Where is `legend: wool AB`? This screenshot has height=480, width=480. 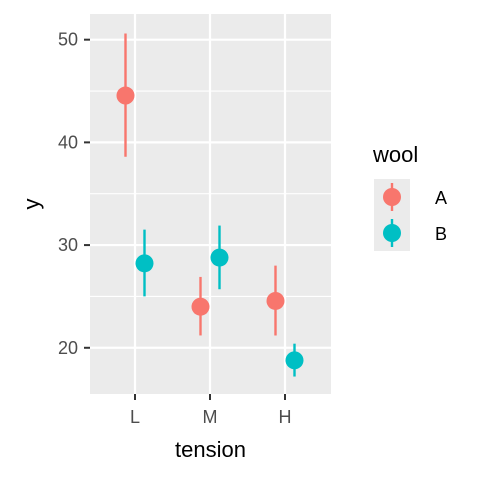
legend: wool AB is located at coordinates (409, 196).